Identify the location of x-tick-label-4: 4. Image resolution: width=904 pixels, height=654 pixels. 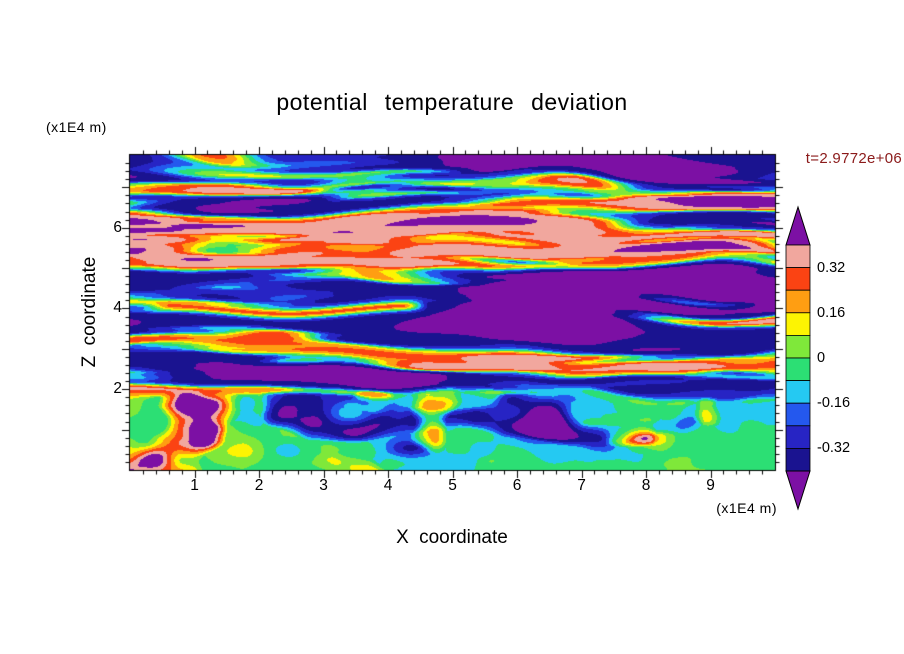
(388, 485).